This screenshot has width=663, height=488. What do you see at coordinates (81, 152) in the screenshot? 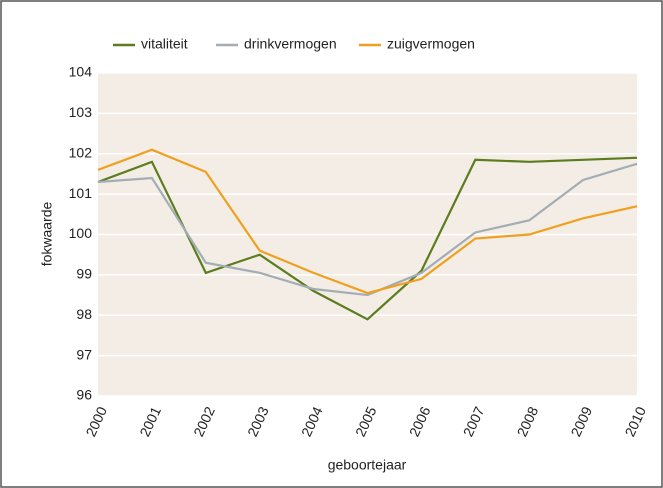
I see `y-tick-label: 102` at bounding box center [81, 152].